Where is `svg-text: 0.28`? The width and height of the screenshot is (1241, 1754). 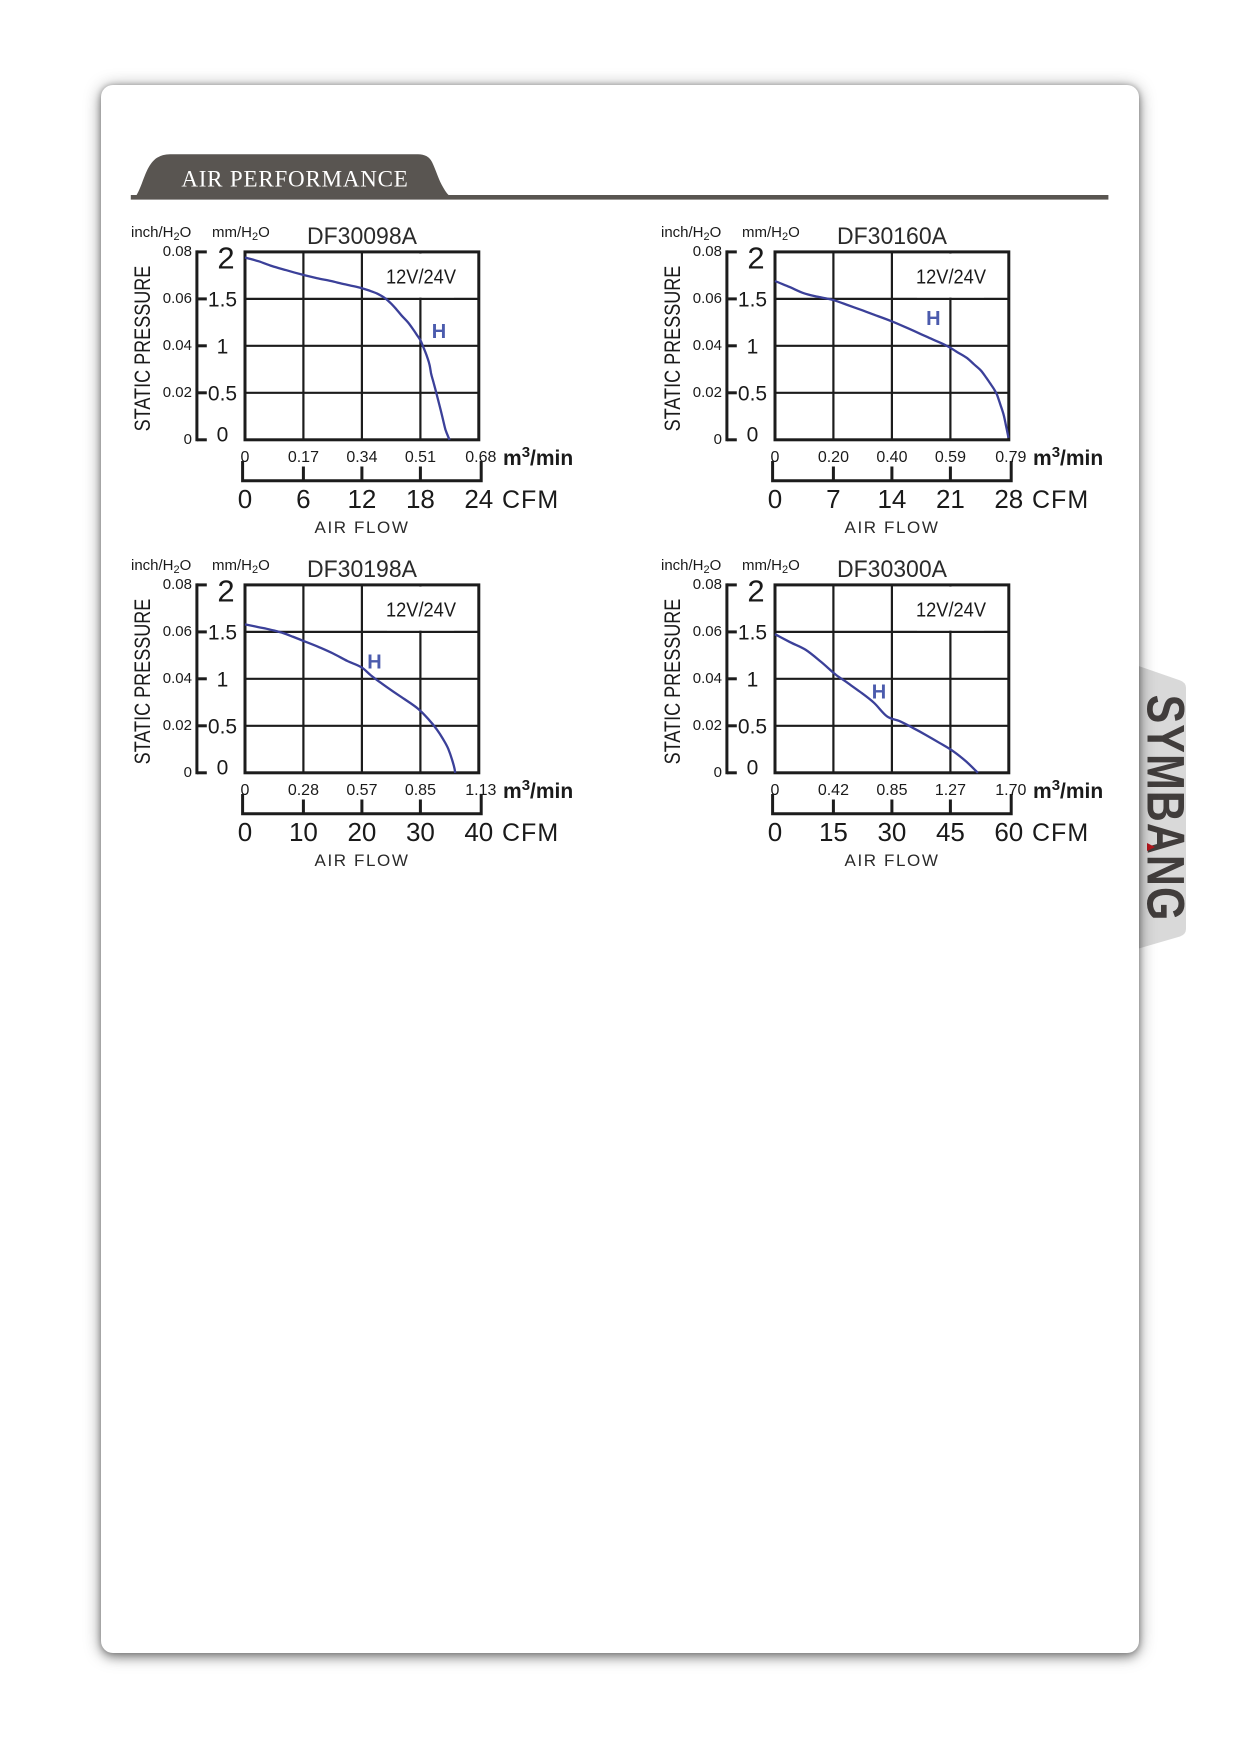
svg-text: 0.28 is located at coordinates (303, 790).